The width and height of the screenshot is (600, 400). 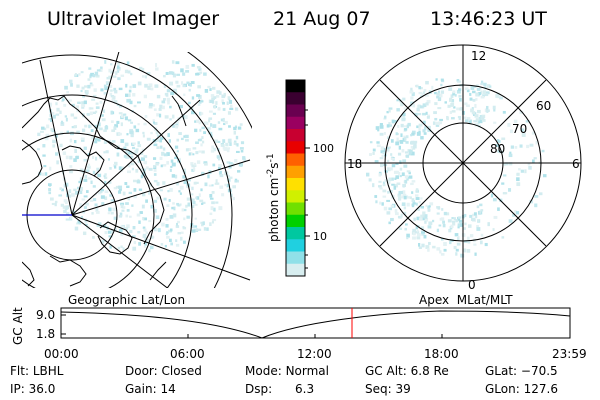 What do you see at coordinates (274, 165) in the screenshot?
I see `colorbar-label-mid: s` at bounding box center [274, 165].